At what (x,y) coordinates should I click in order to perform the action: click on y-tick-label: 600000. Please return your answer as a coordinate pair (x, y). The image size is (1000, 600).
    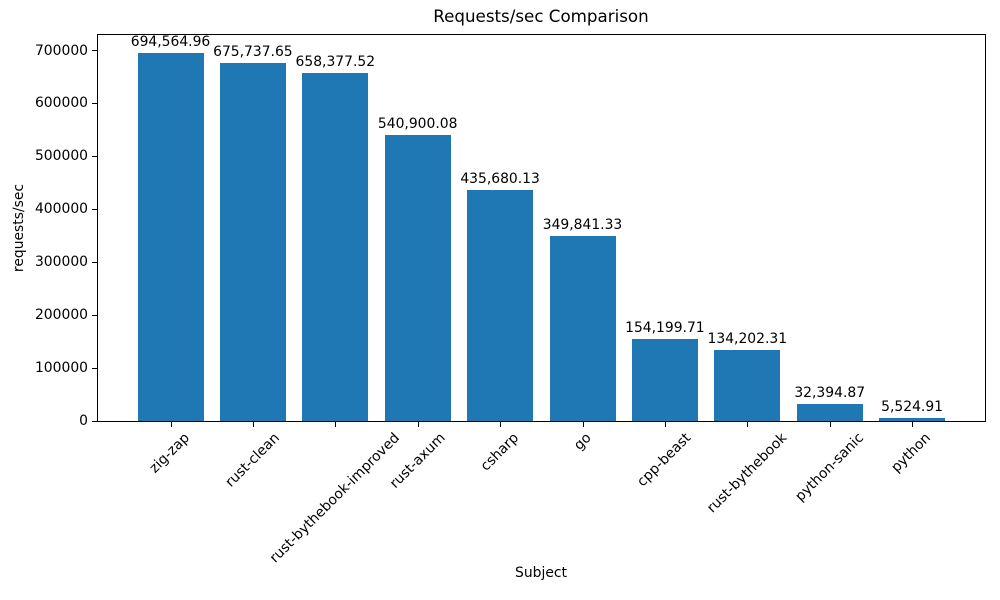
    Looking at the image, I should click on (61, 103).